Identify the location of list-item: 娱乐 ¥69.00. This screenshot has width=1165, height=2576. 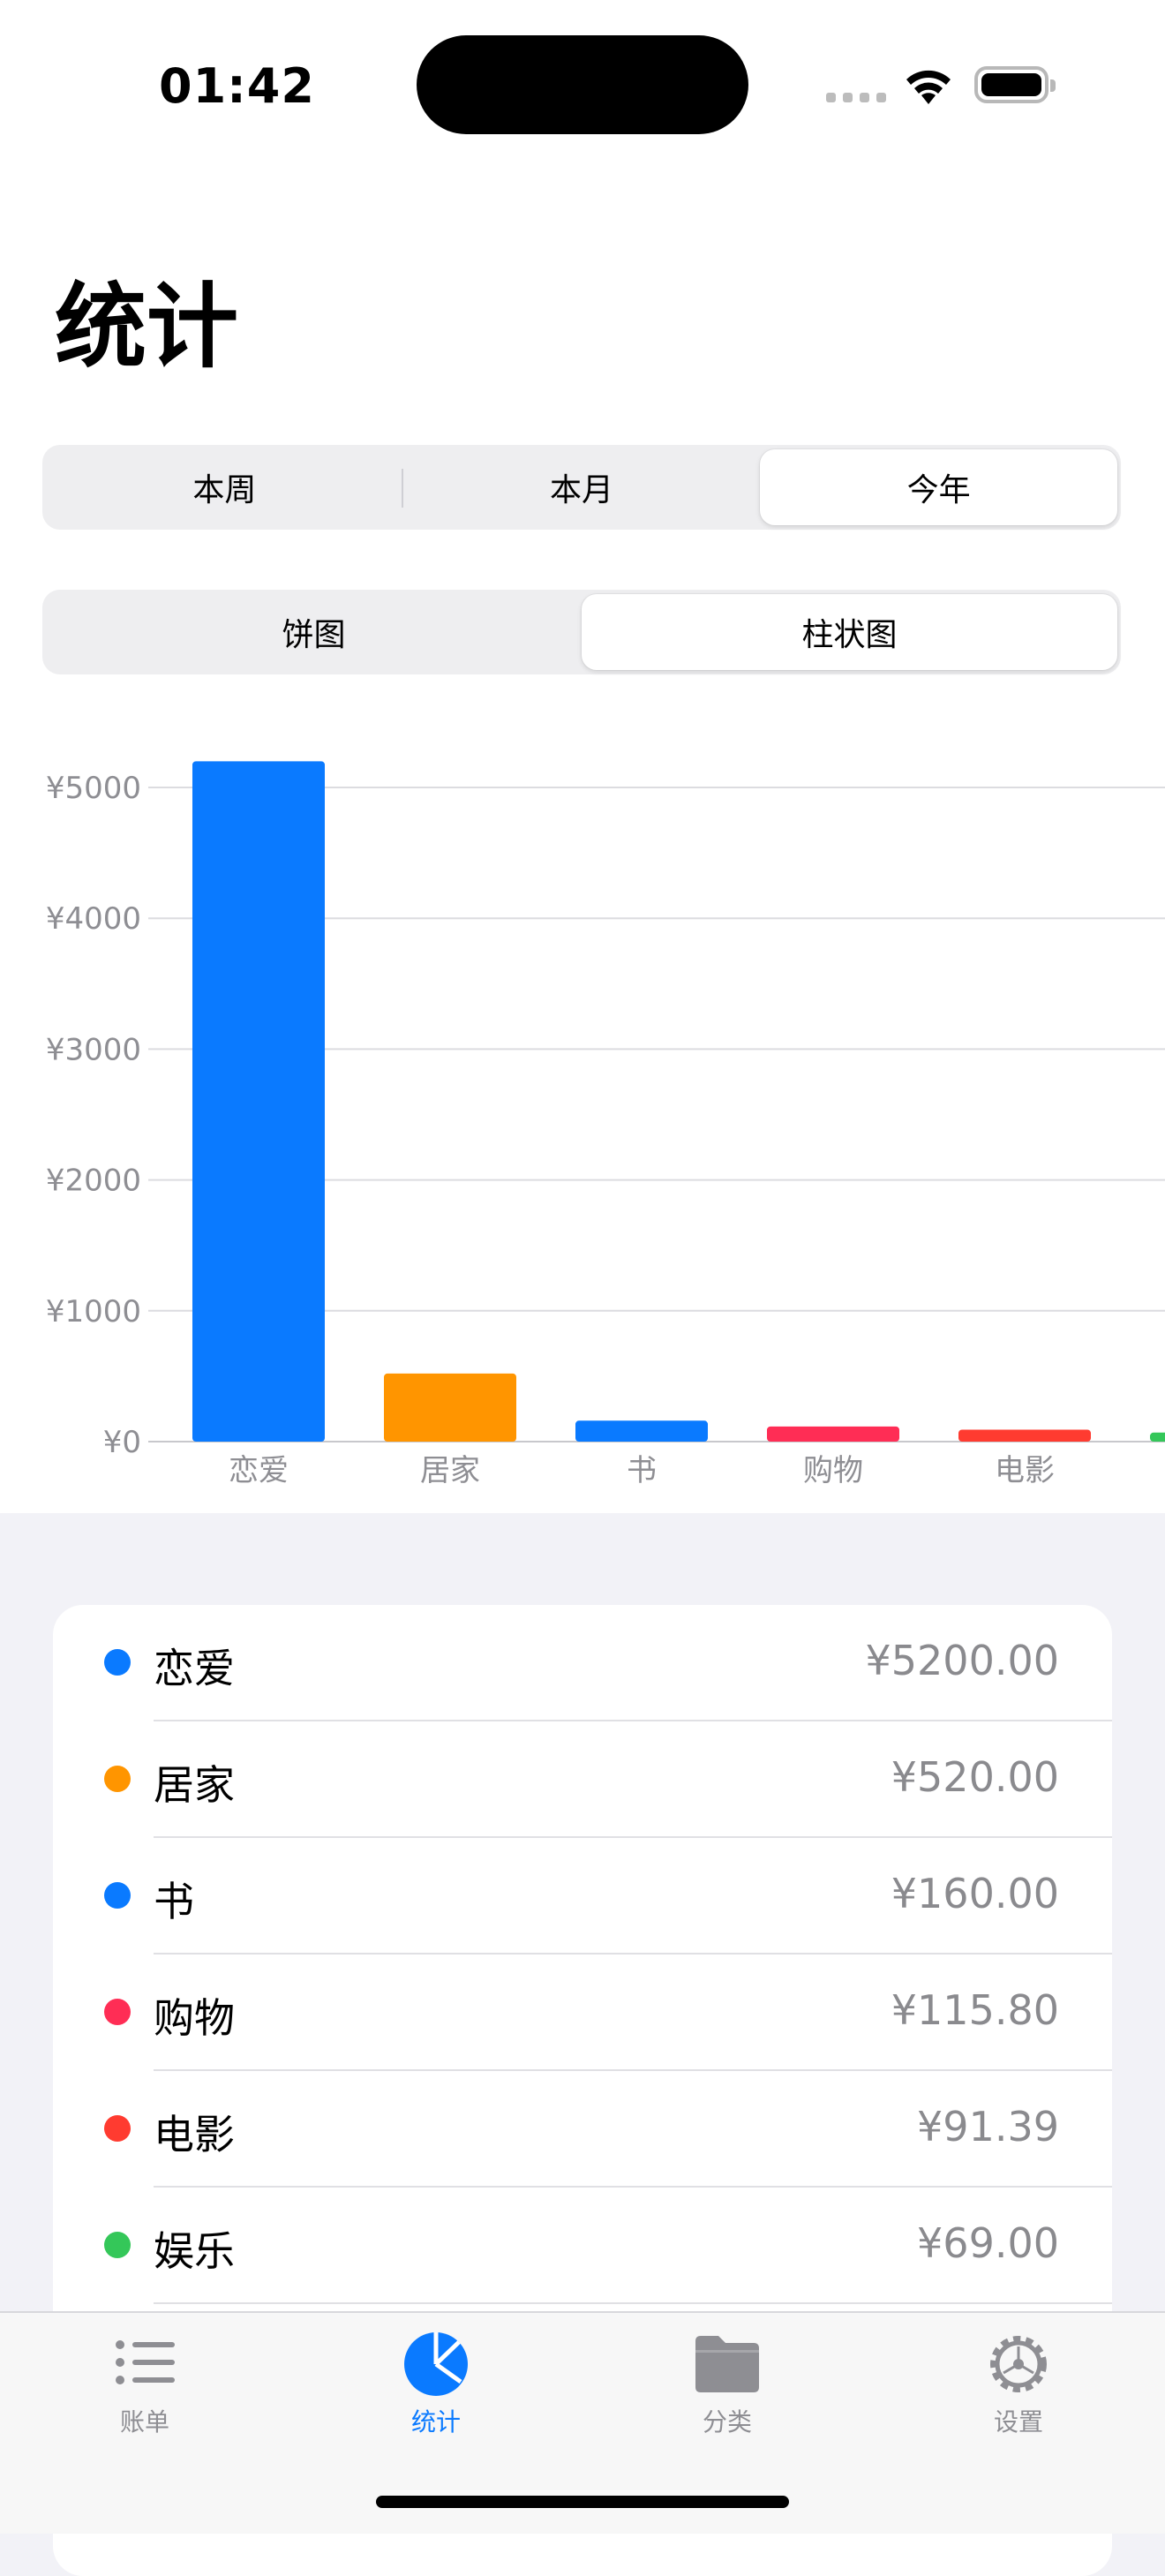
(582, 2246).